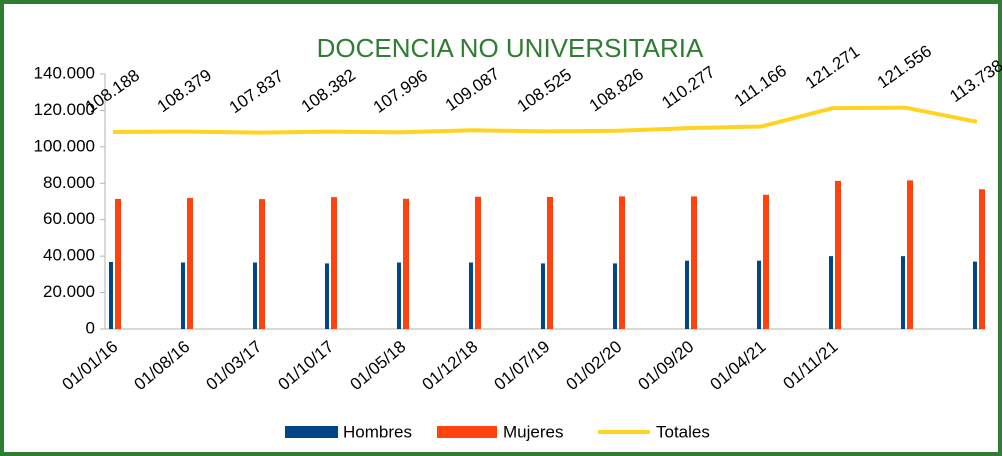 The width and height of the screenshot is (1002, 456). I want to click on y-tick-label: 80.000, so click(69, 182).